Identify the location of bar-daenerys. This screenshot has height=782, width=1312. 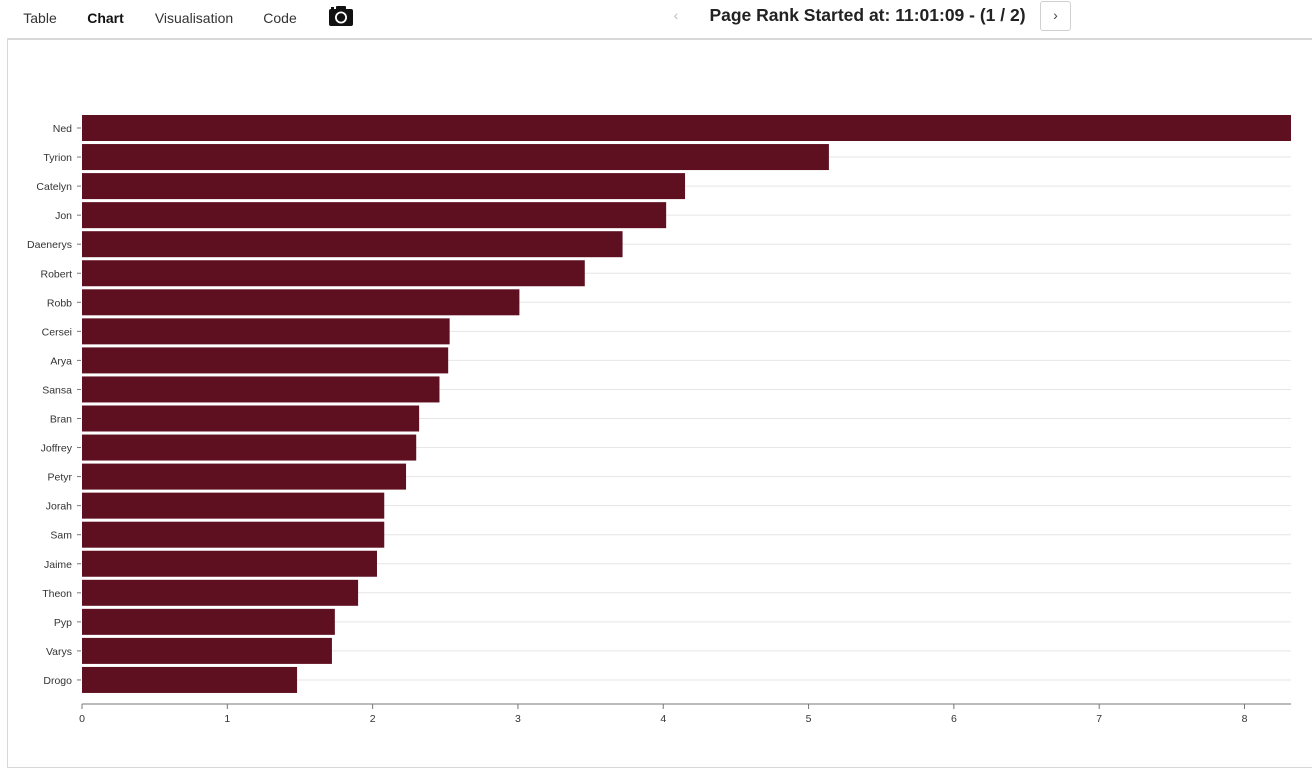
(352, 244).